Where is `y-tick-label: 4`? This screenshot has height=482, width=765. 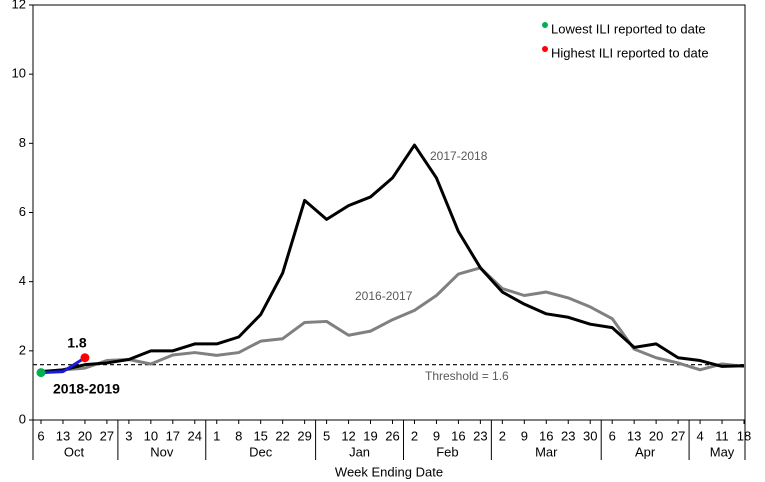
y-tick-label: 4 is located at coordinates (22, 280).